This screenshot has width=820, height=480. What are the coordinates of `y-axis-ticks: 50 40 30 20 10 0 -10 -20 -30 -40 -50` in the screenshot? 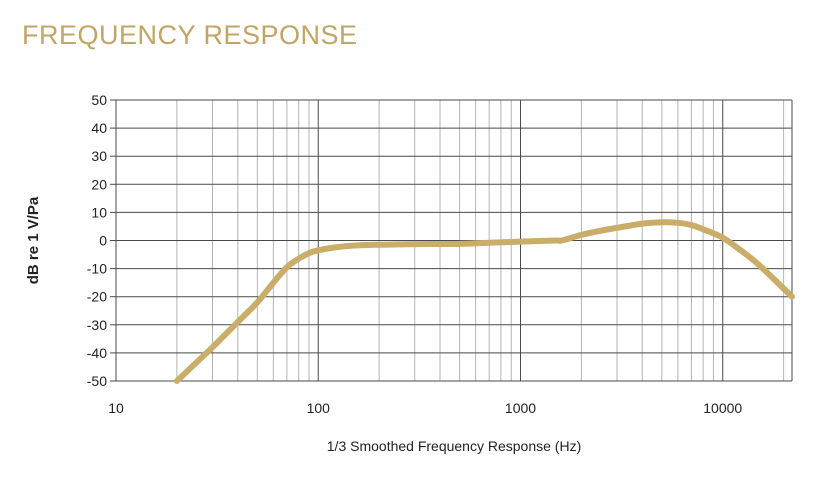 It's located at (101, 240).